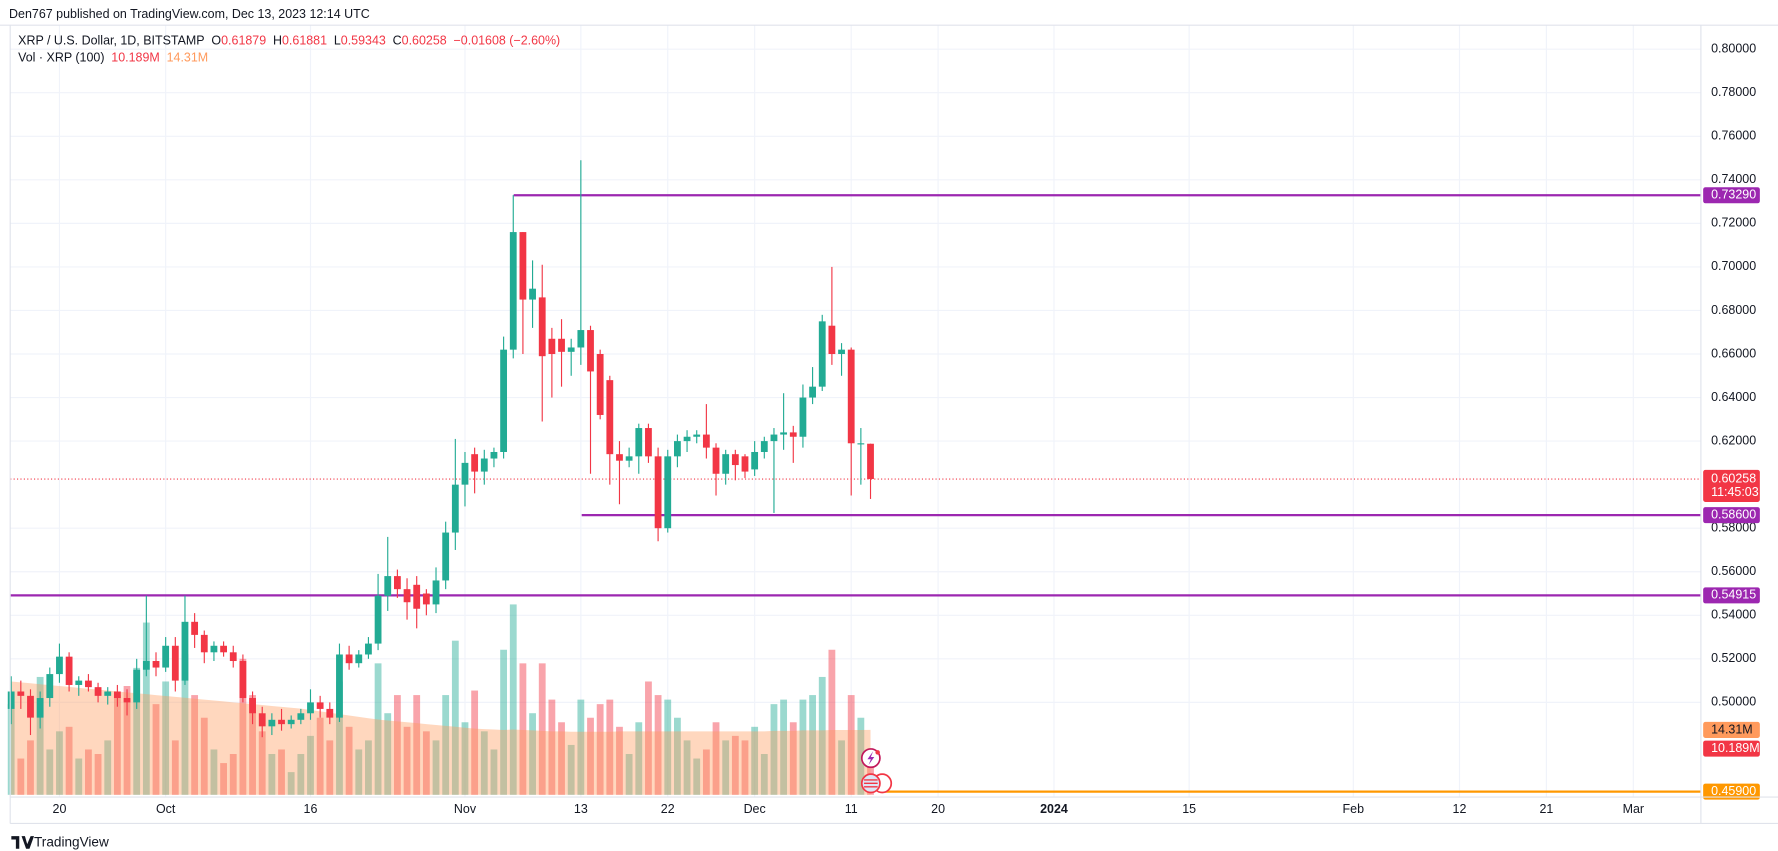  I want to click on footer-brand: TradingView, so click(71, 842).